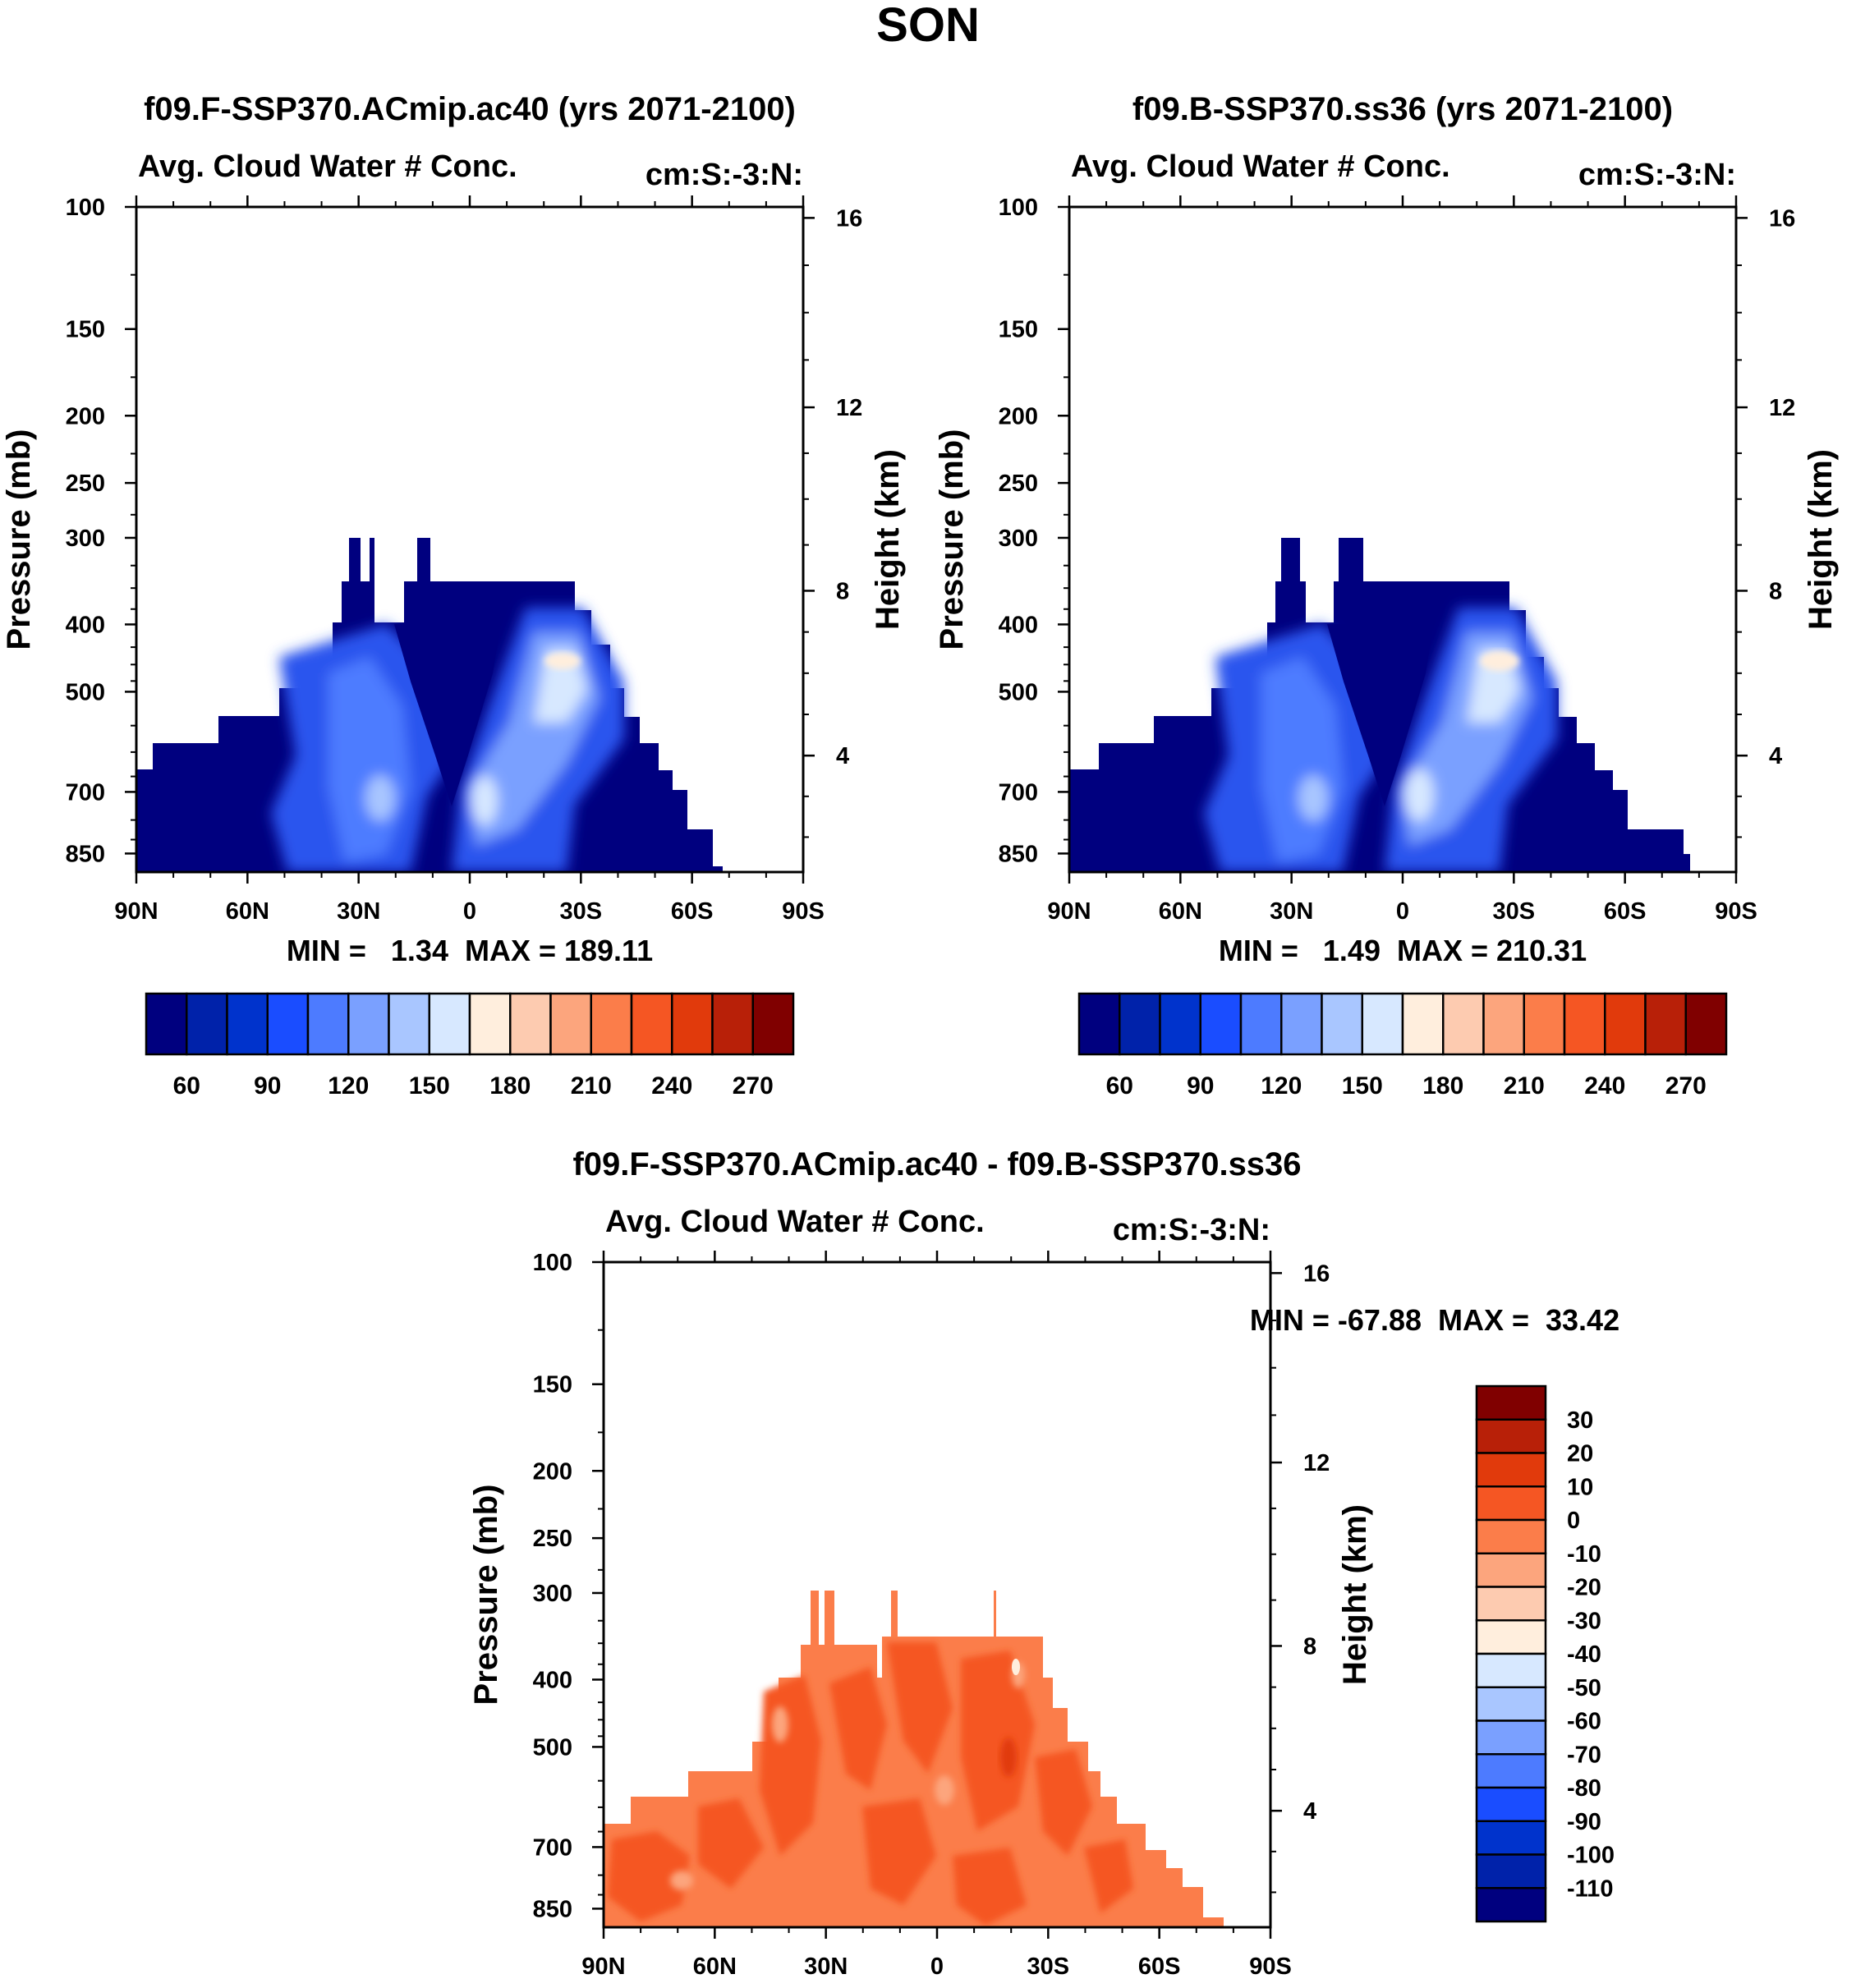  What do you see at coordinates (1657, 175) in the screenshot?
I see `panel-2-units-label: cm:S:-3:N:` at bounding box center [1657, 175].